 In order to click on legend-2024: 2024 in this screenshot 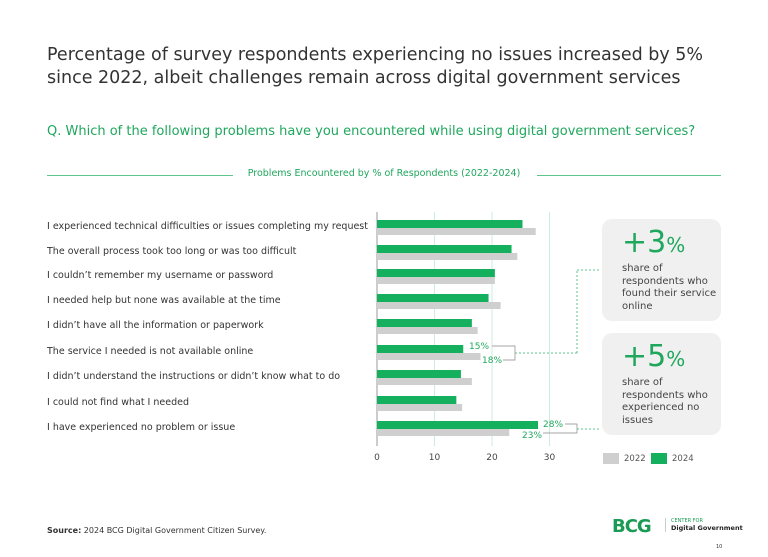, I will do `click(672, 458)`.